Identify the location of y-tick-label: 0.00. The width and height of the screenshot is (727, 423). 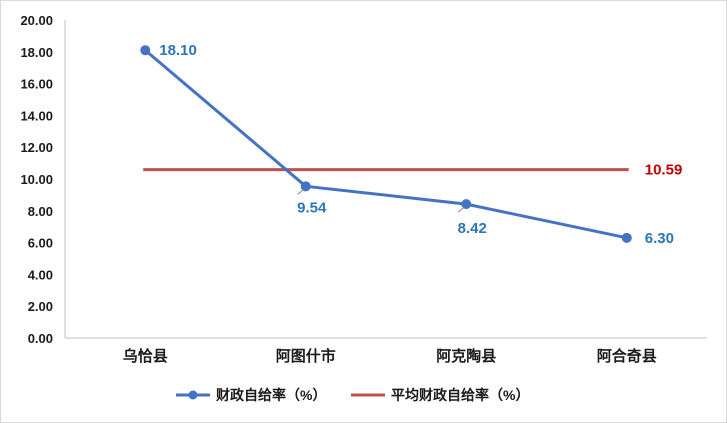
(40, 338).